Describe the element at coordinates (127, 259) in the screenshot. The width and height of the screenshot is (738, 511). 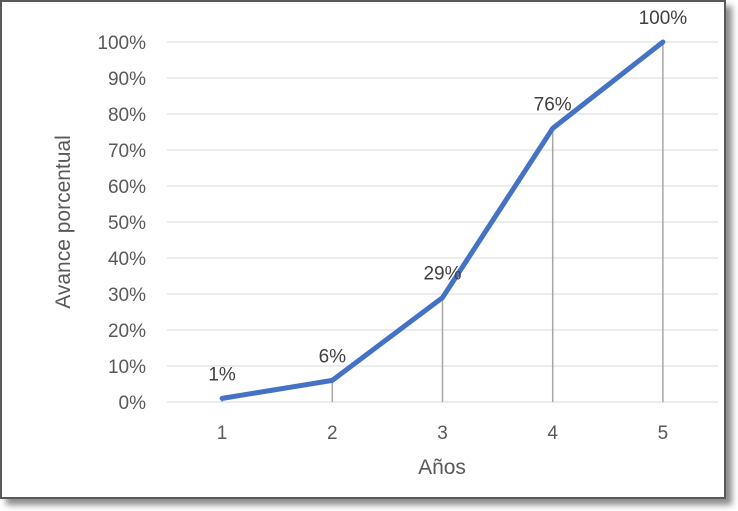
I see `y-tick-label: 40%` at that location.